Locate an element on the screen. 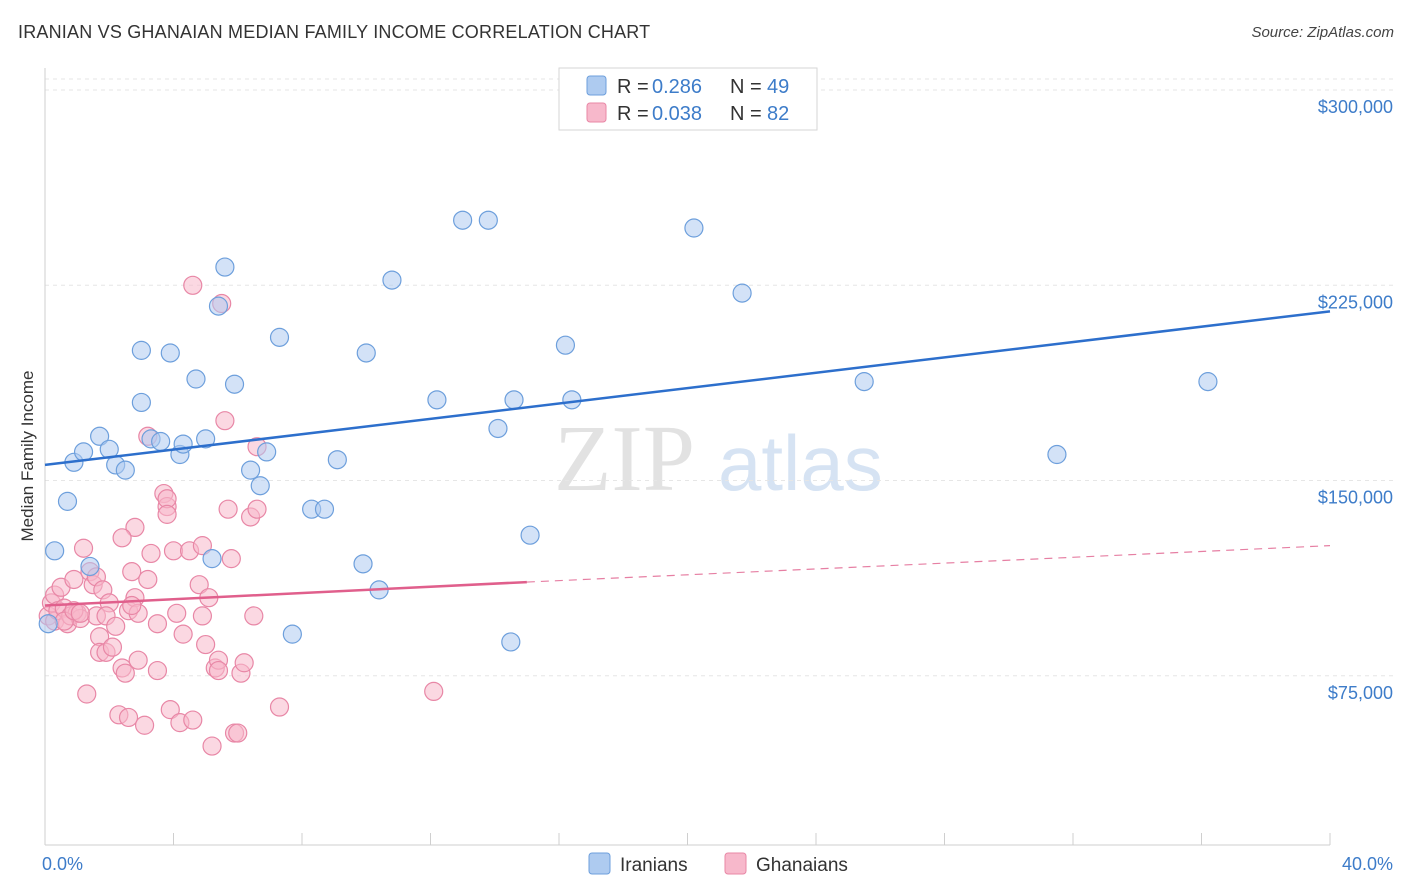 The height and width of the screenshot is (892, 1406). y-tick-label-0: $75,000 is located at coordinates (1360, 693).